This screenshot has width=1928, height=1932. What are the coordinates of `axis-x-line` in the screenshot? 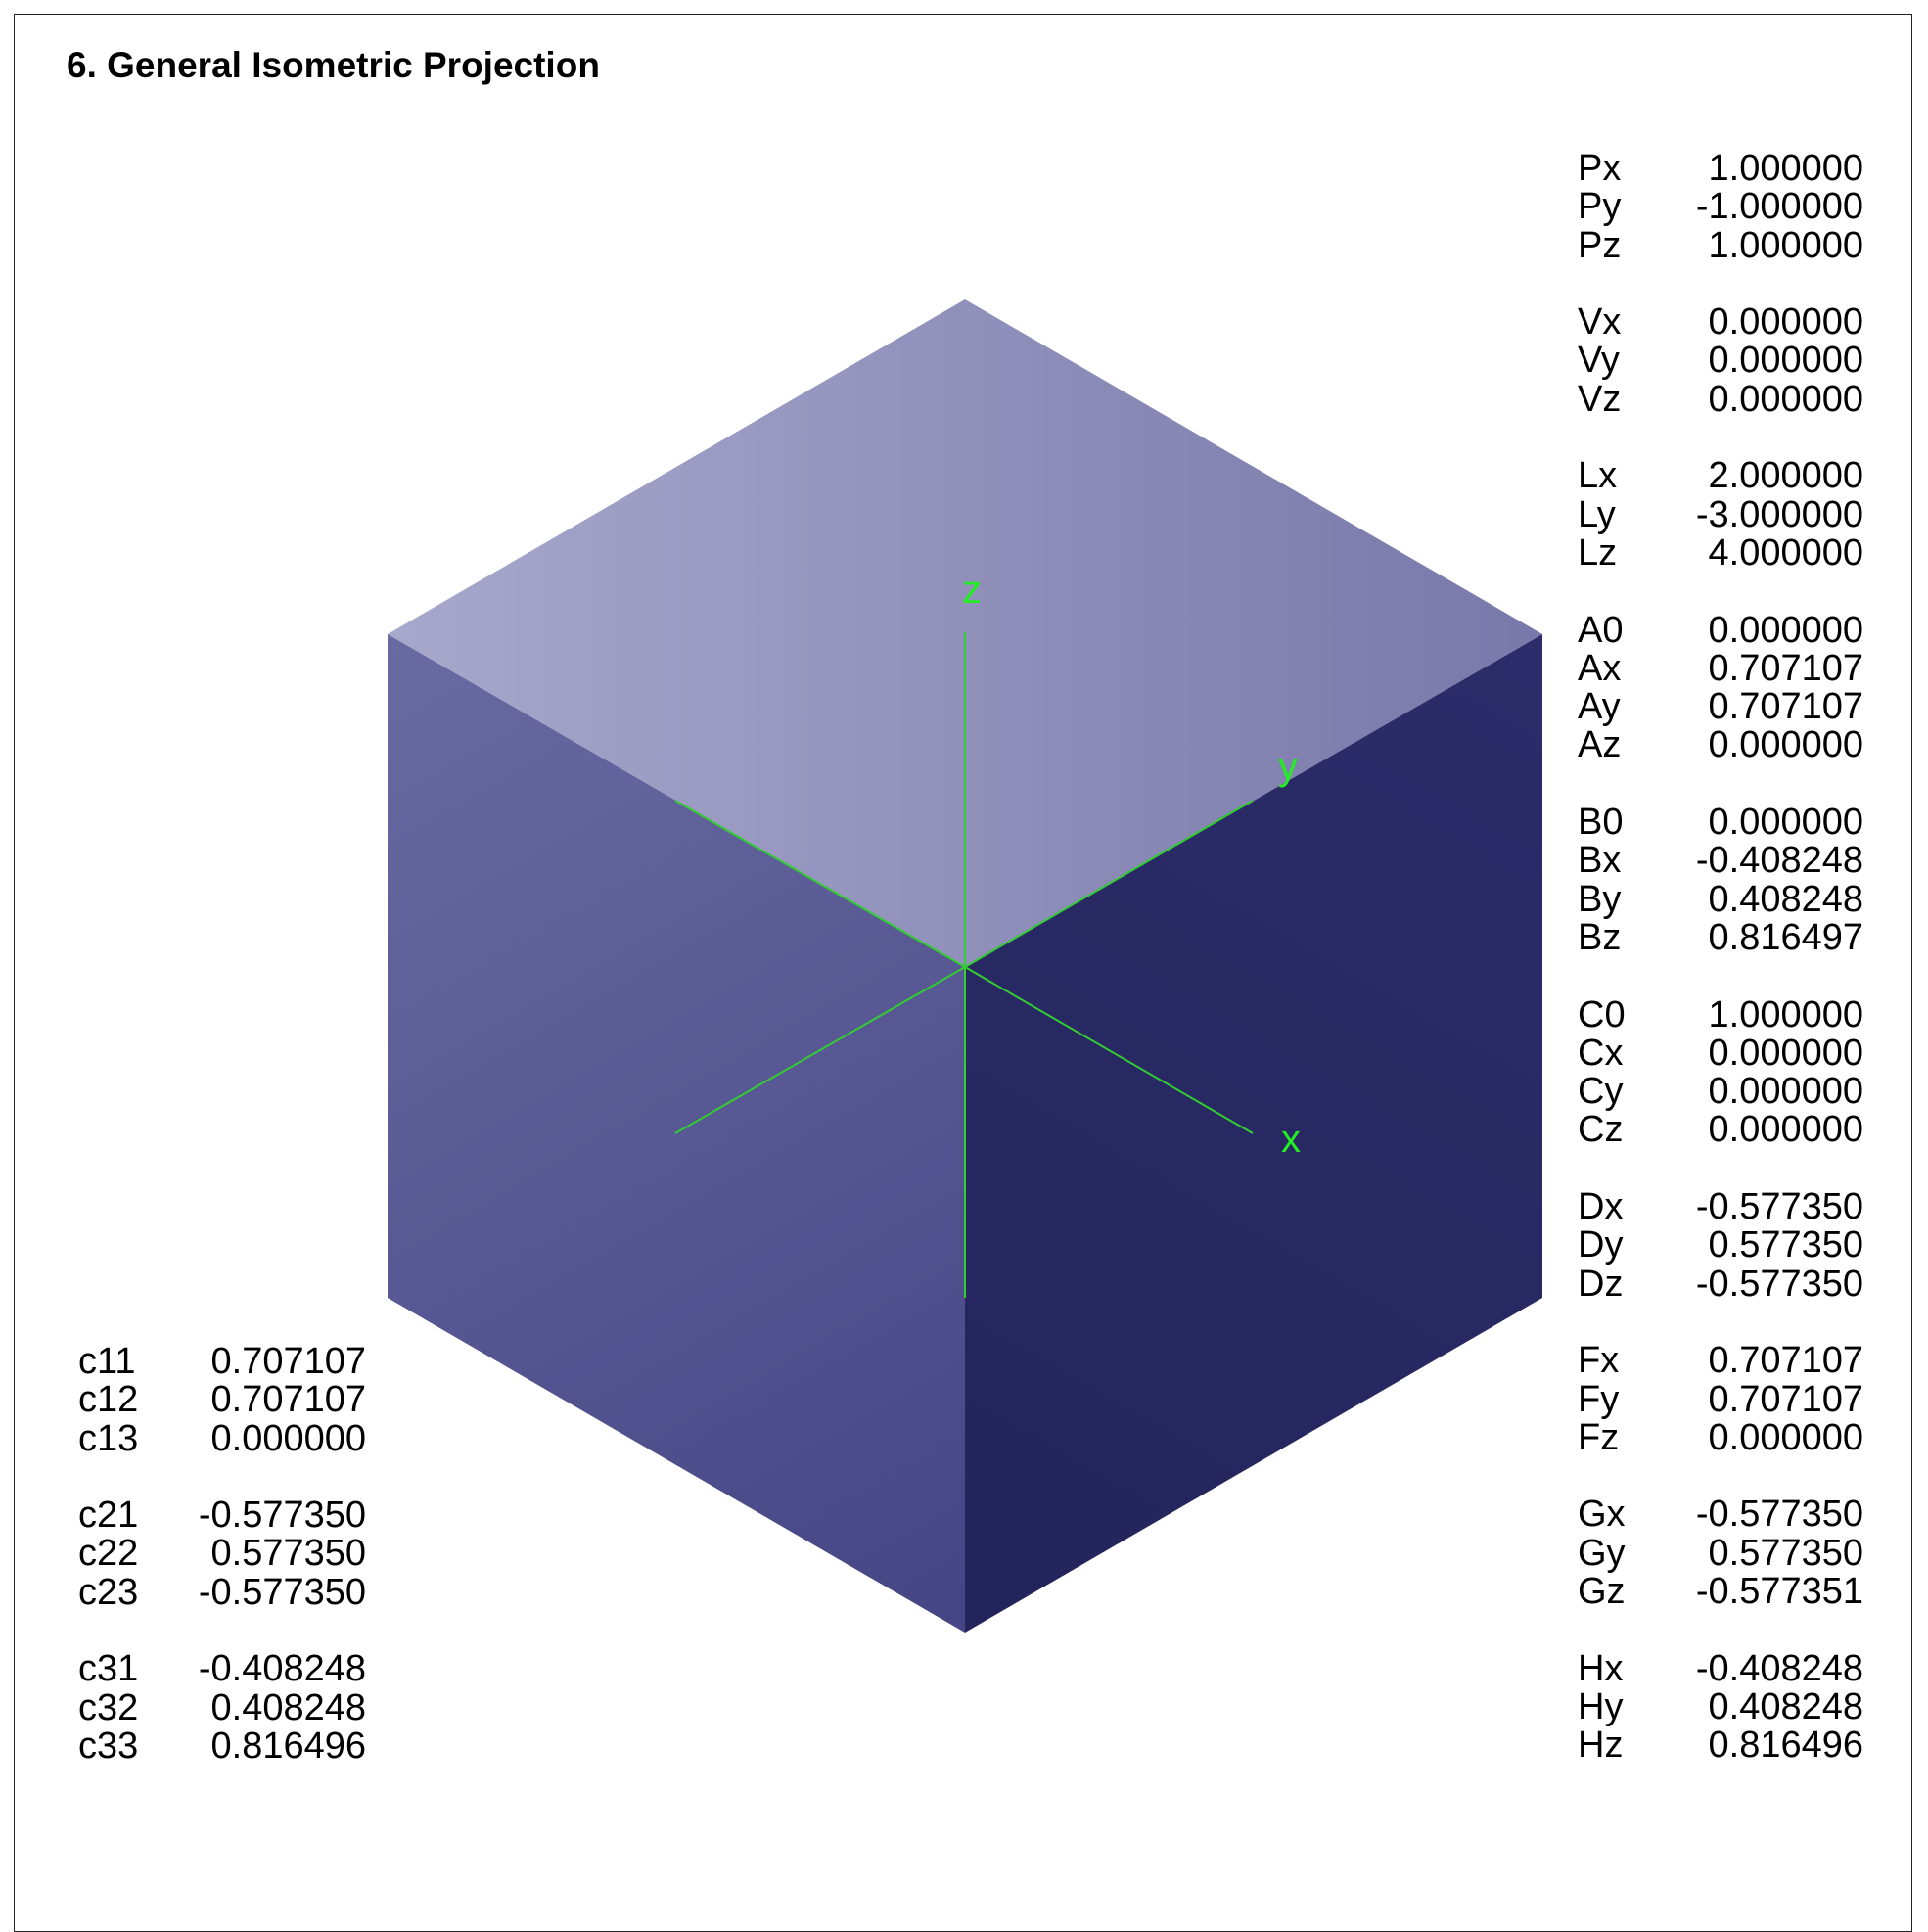 It's located at (1109, 1050).